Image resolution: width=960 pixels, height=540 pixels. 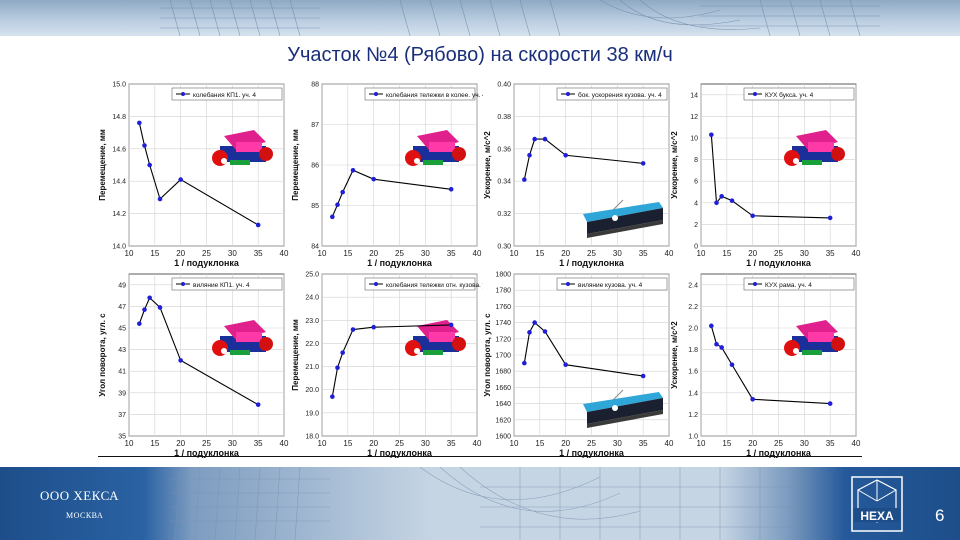 I want to click on y-tick-label: 86, so click(x=315, y=166).